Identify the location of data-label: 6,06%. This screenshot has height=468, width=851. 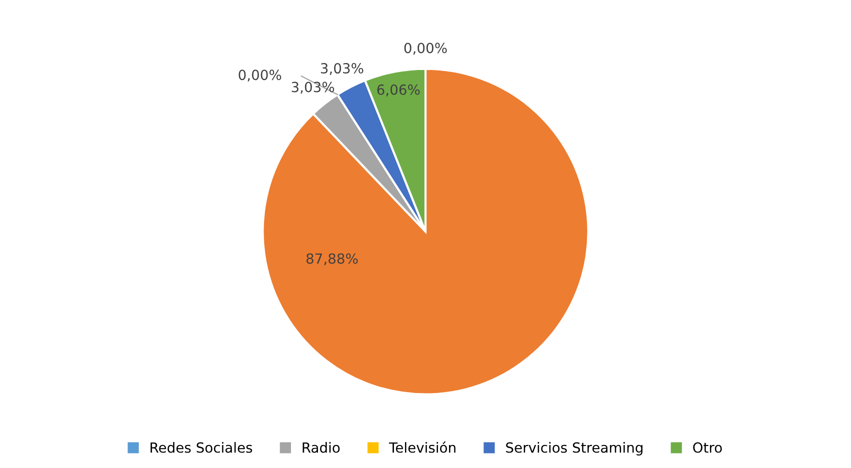
(398, 90).